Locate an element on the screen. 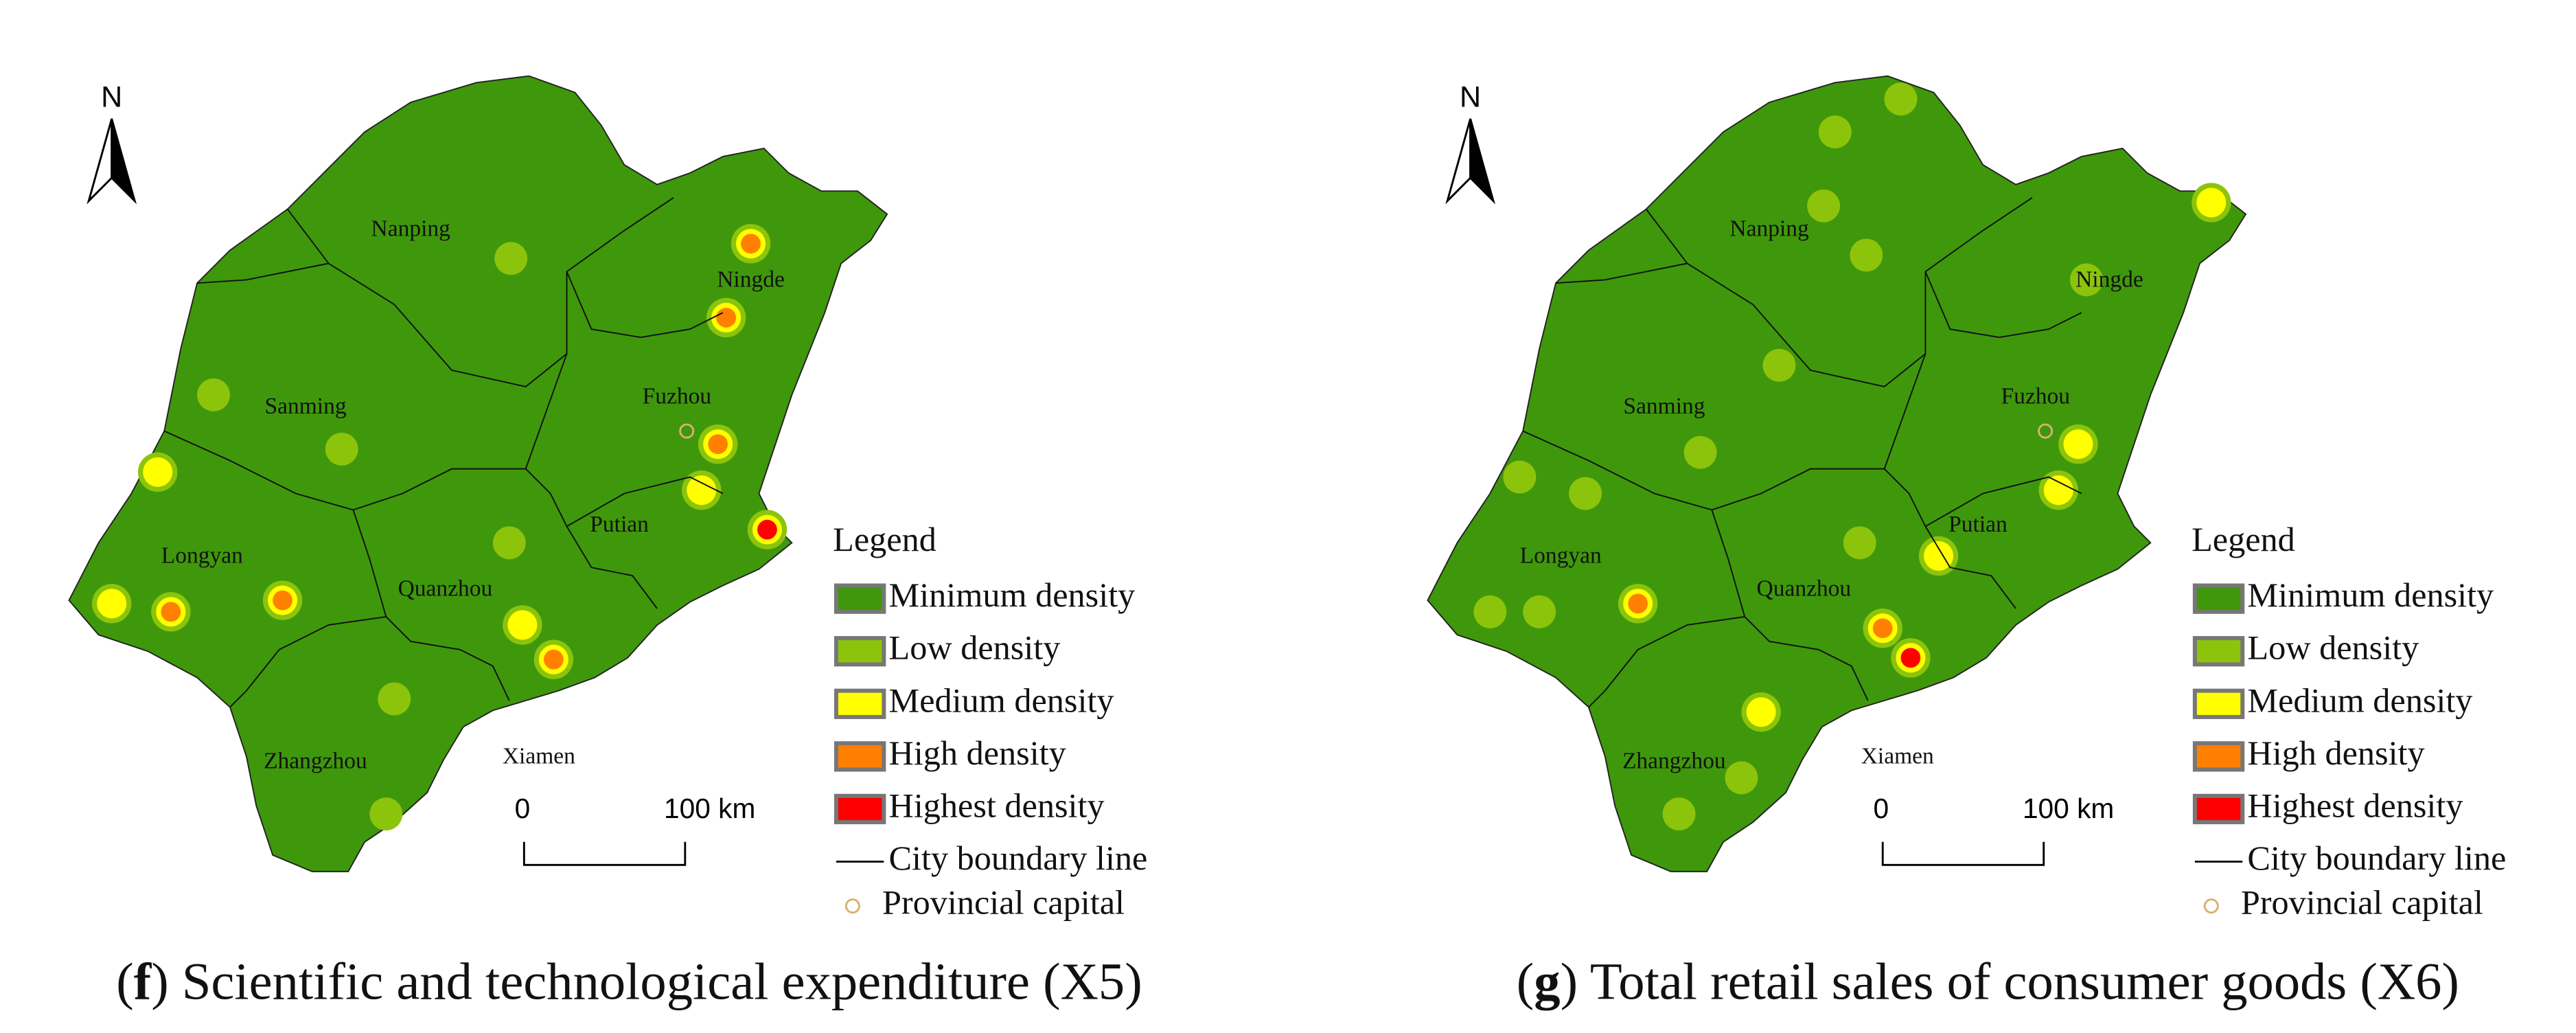  city-label: Nanping is located at coordinates (1769, 229).